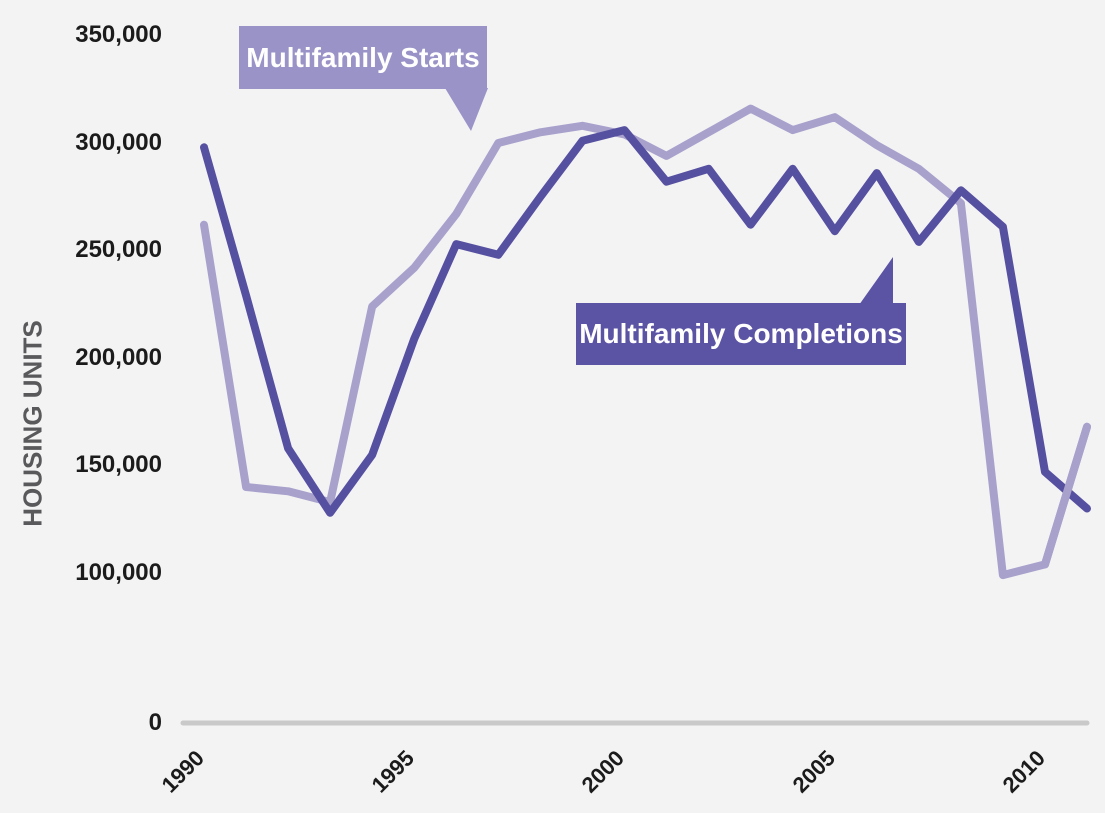  Describe the element at coordinates (118, 572) in the screenshot. I see `y-tick-label-100000: 100,000` at that location.